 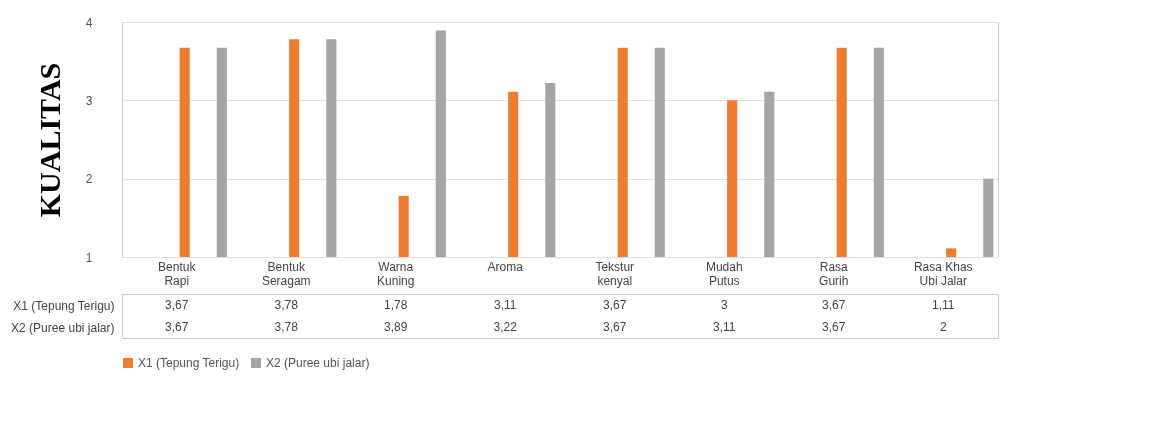 I want to click on text: X1 (Tepung Terigu), so click(x=64, y=305).